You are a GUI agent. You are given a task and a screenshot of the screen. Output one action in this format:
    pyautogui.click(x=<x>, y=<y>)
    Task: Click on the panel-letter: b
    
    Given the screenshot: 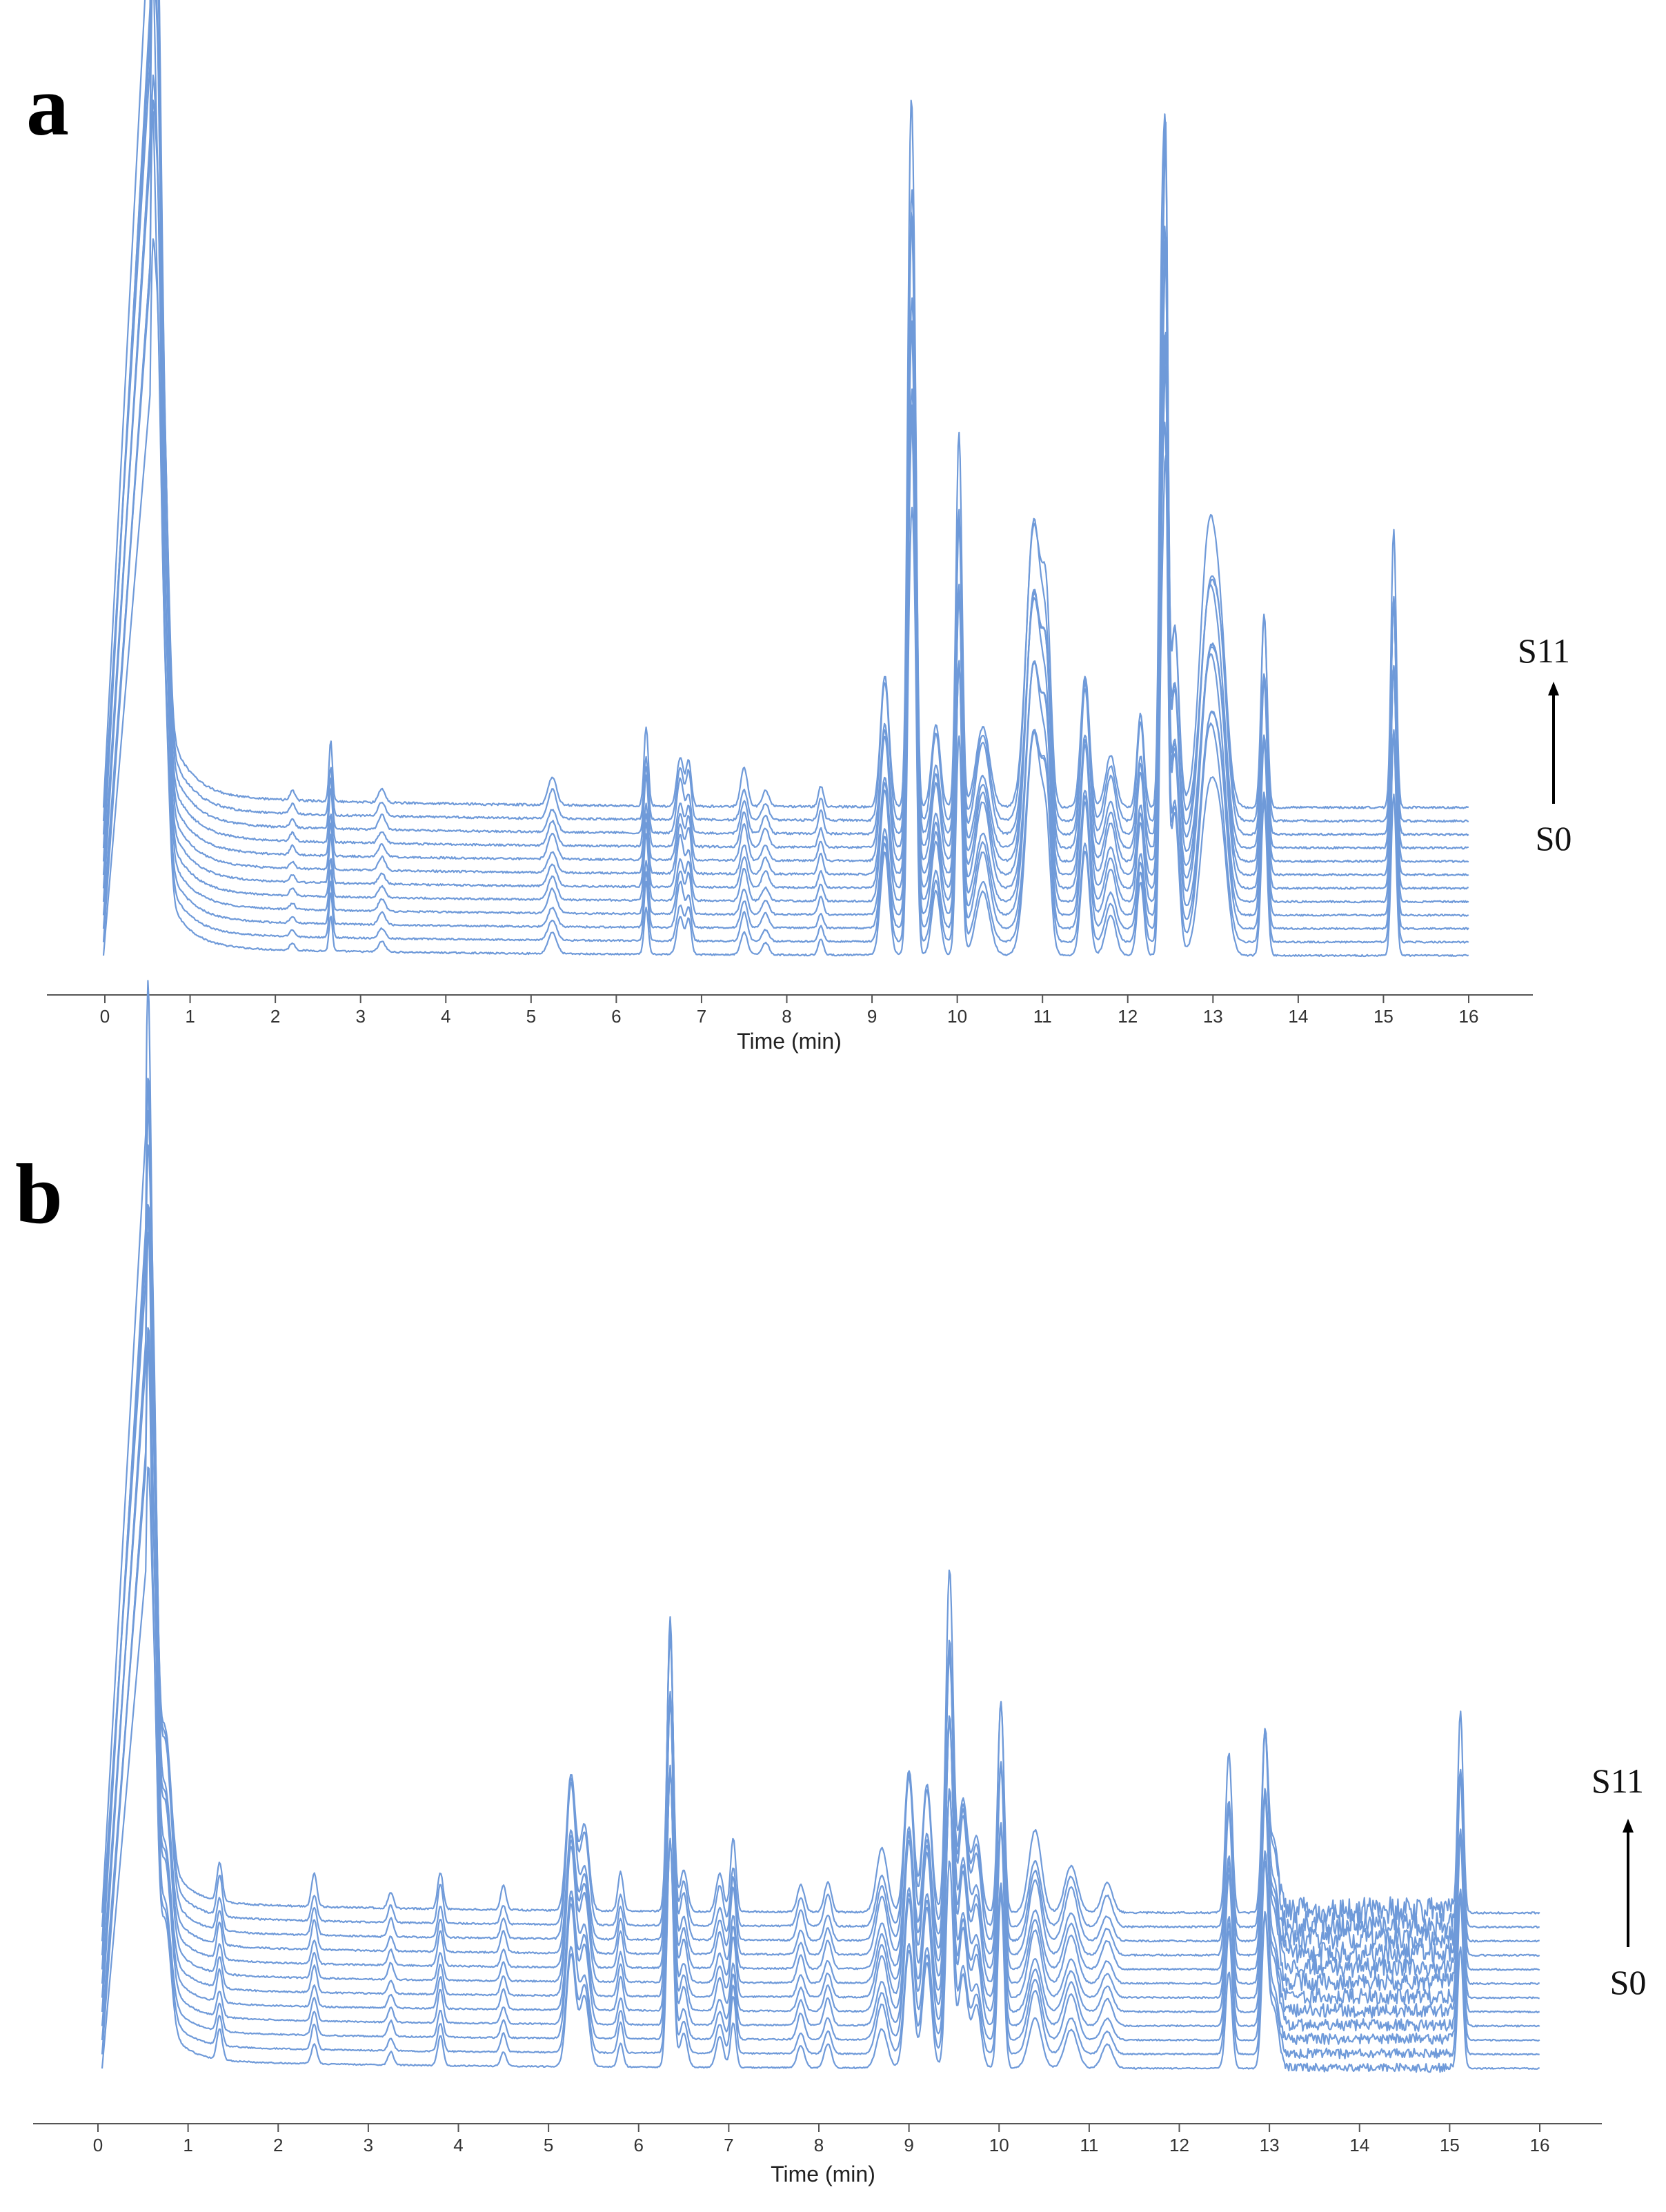 What is the action you would take?
    pyautogui.click(x=39, y=1194)
    